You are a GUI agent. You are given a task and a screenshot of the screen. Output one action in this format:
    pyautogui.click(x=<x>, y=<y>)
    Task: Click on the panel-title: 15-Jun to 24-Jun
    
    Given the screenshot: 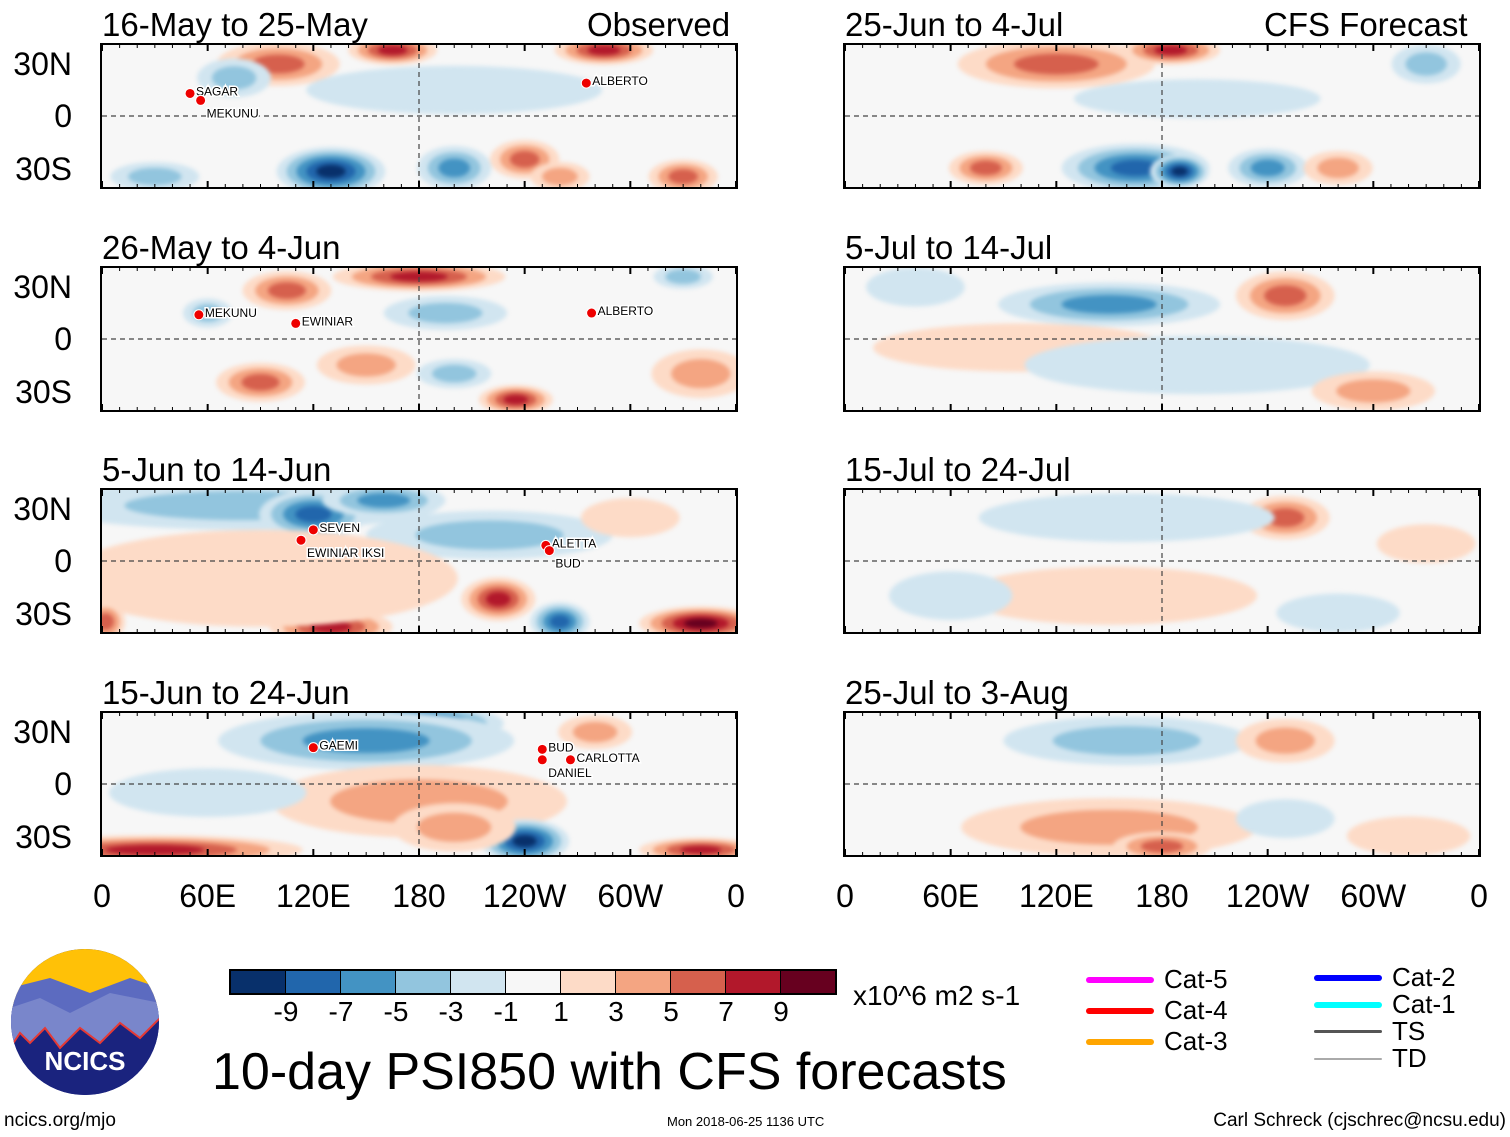 What is the action you would take?
    pyautogui.click(x=226, y=692)
    